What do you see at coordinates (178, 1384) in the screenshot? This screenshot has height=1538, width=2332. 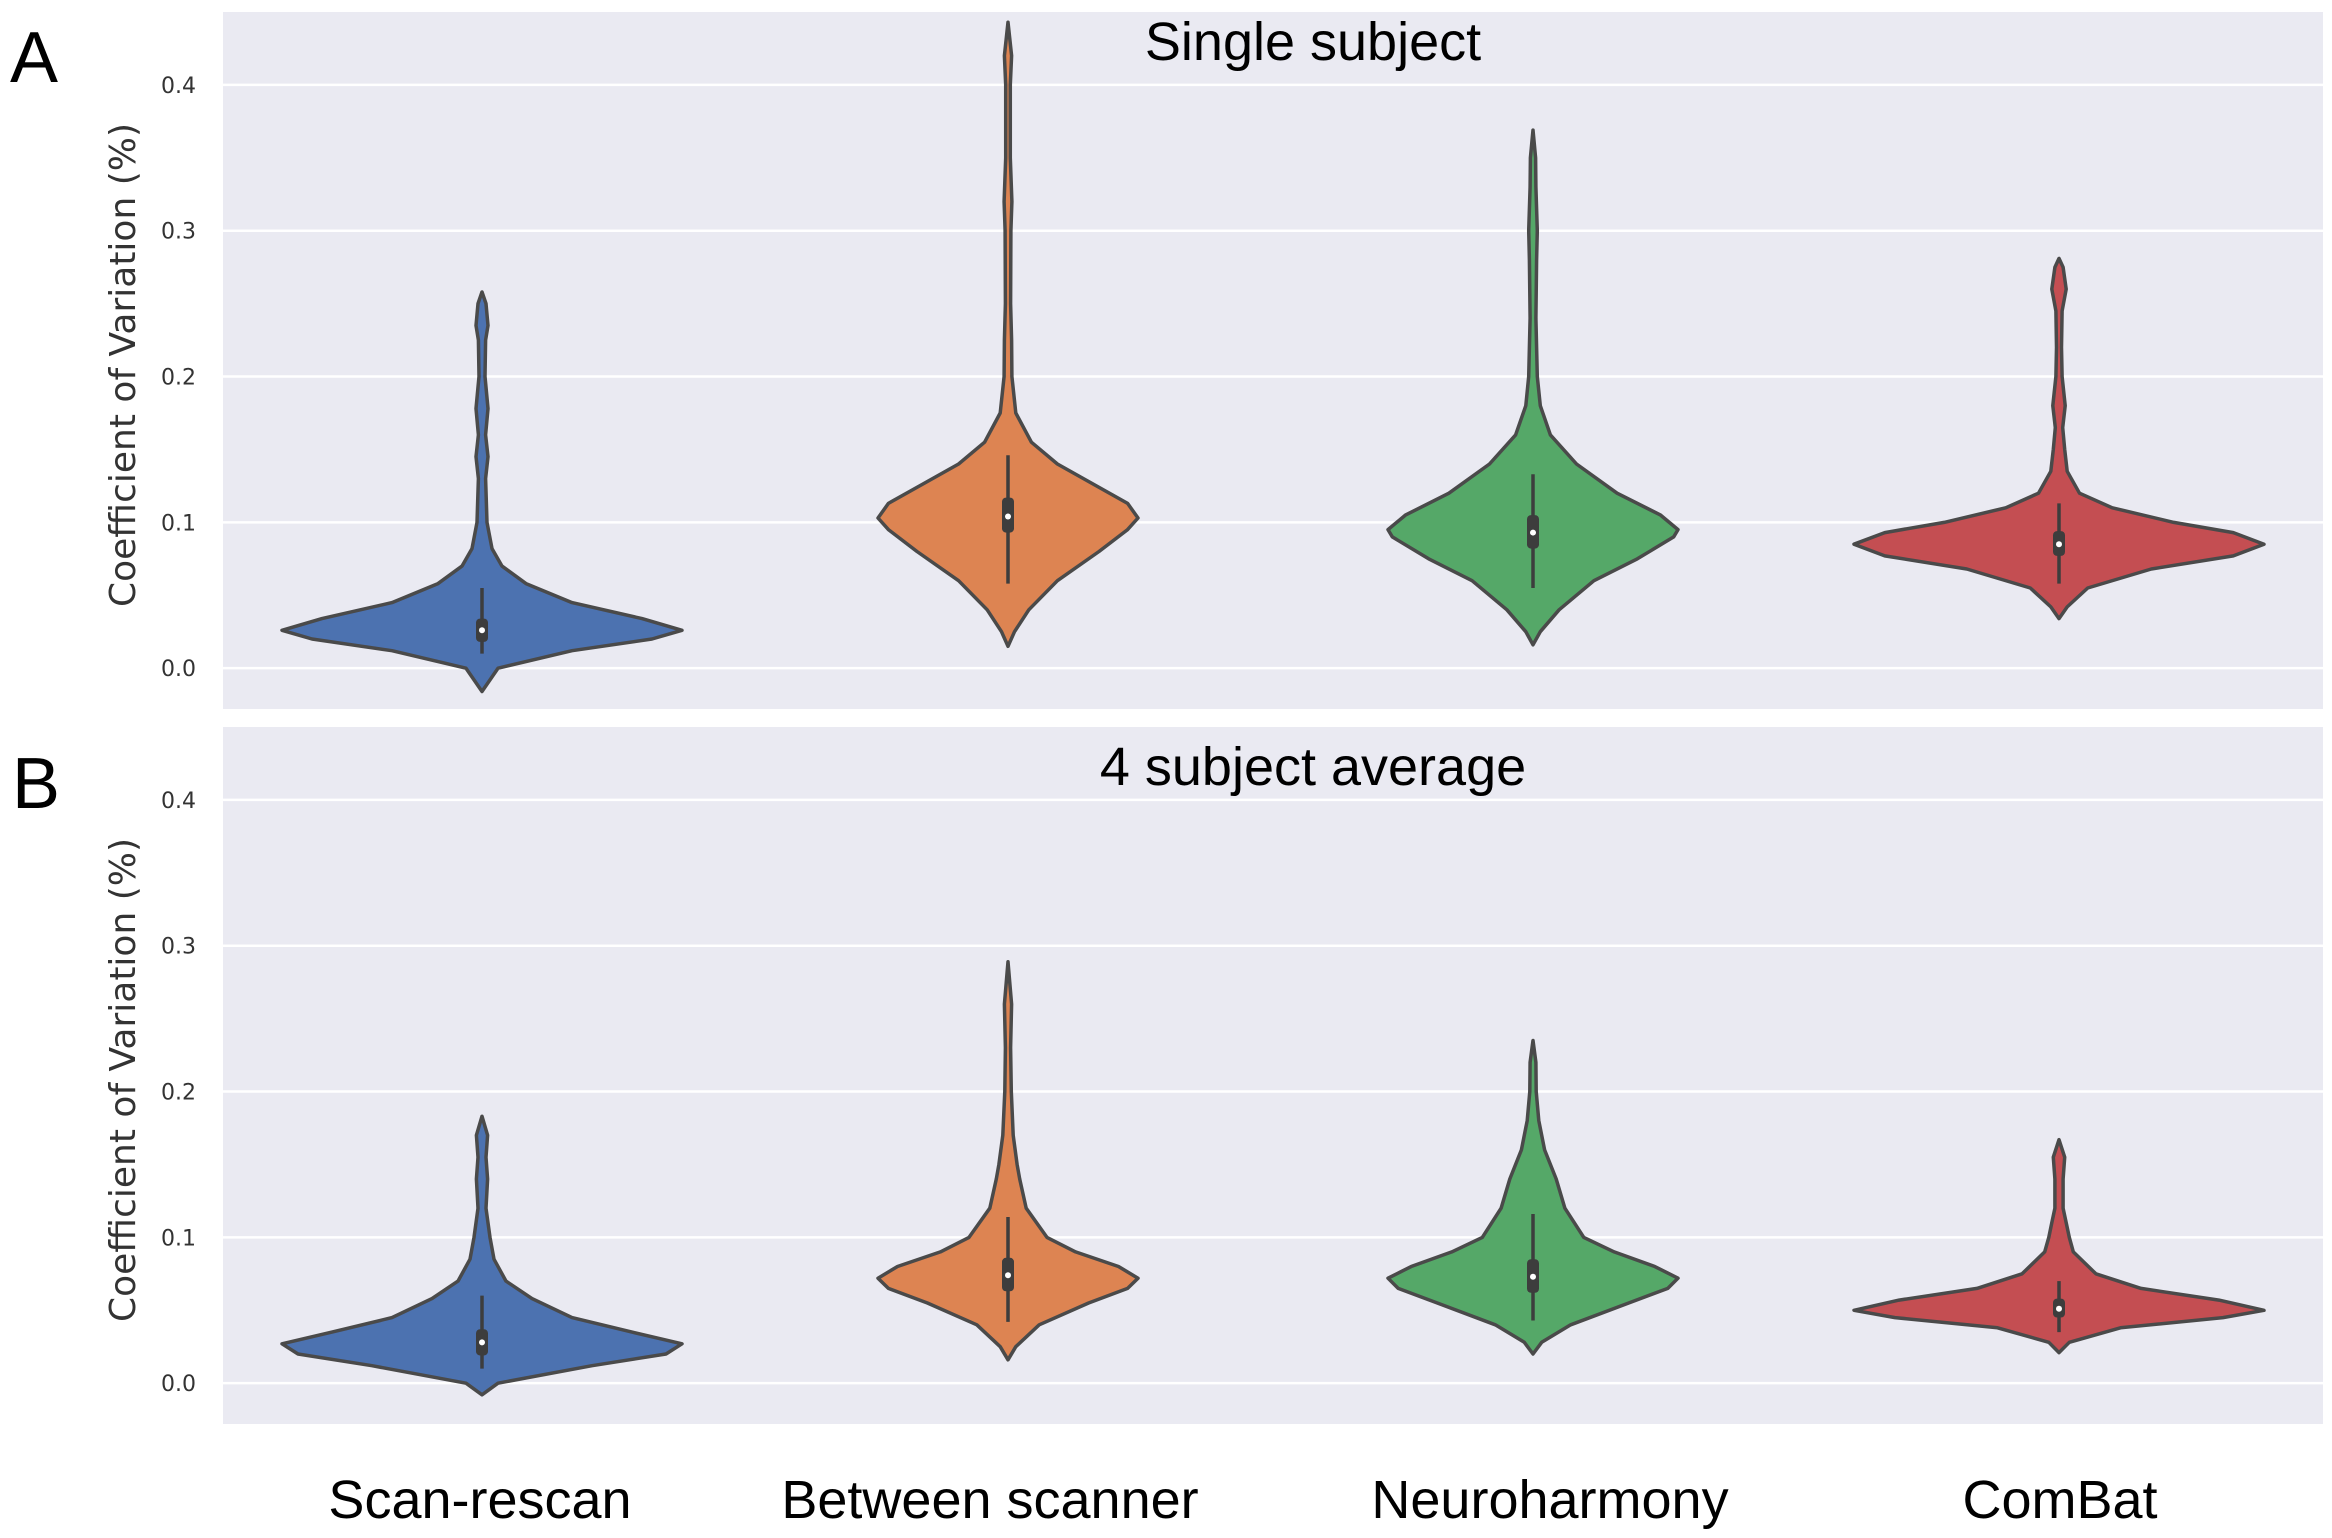 I see `panel-b-y-tick-label-0: 0.0` at bounding box center [178, 1384].